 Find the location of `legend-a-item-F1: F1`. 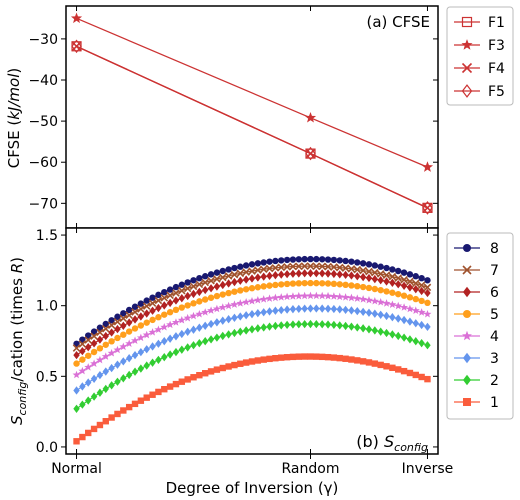

legend-a-item-F1: F1 is located at coordinates (479, 23).